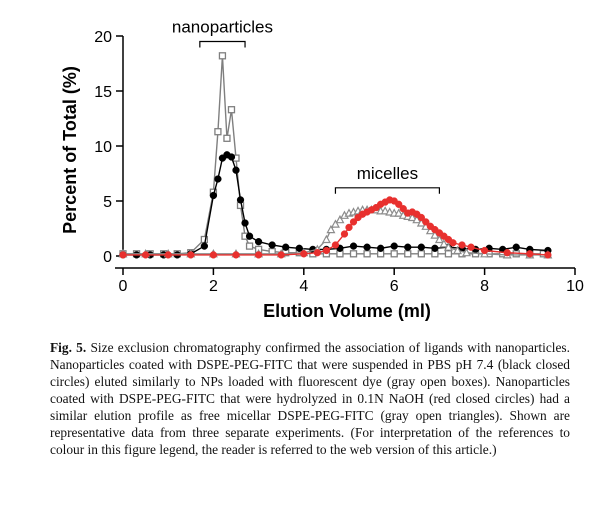 The image size is (608, 511). Describe the element at coordinates (387, 173) in the screenshot. I see `annotation-label: micelles` at that location.